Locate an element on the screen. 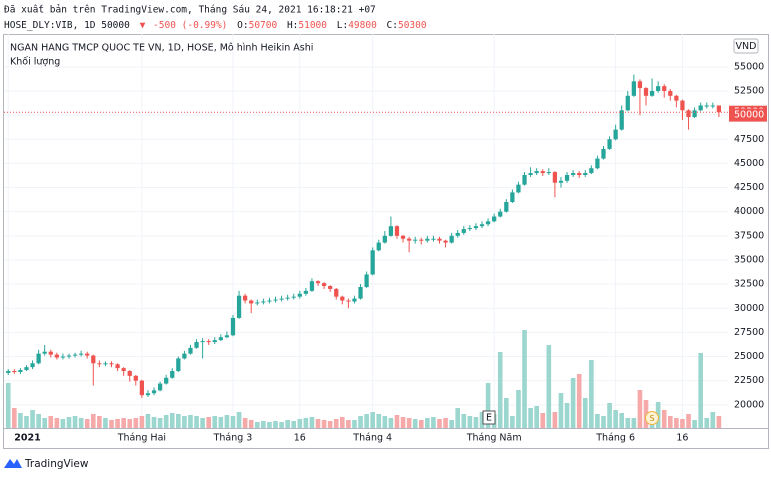  change: -500 (-0.99%) is located at coordinates (190, 25).